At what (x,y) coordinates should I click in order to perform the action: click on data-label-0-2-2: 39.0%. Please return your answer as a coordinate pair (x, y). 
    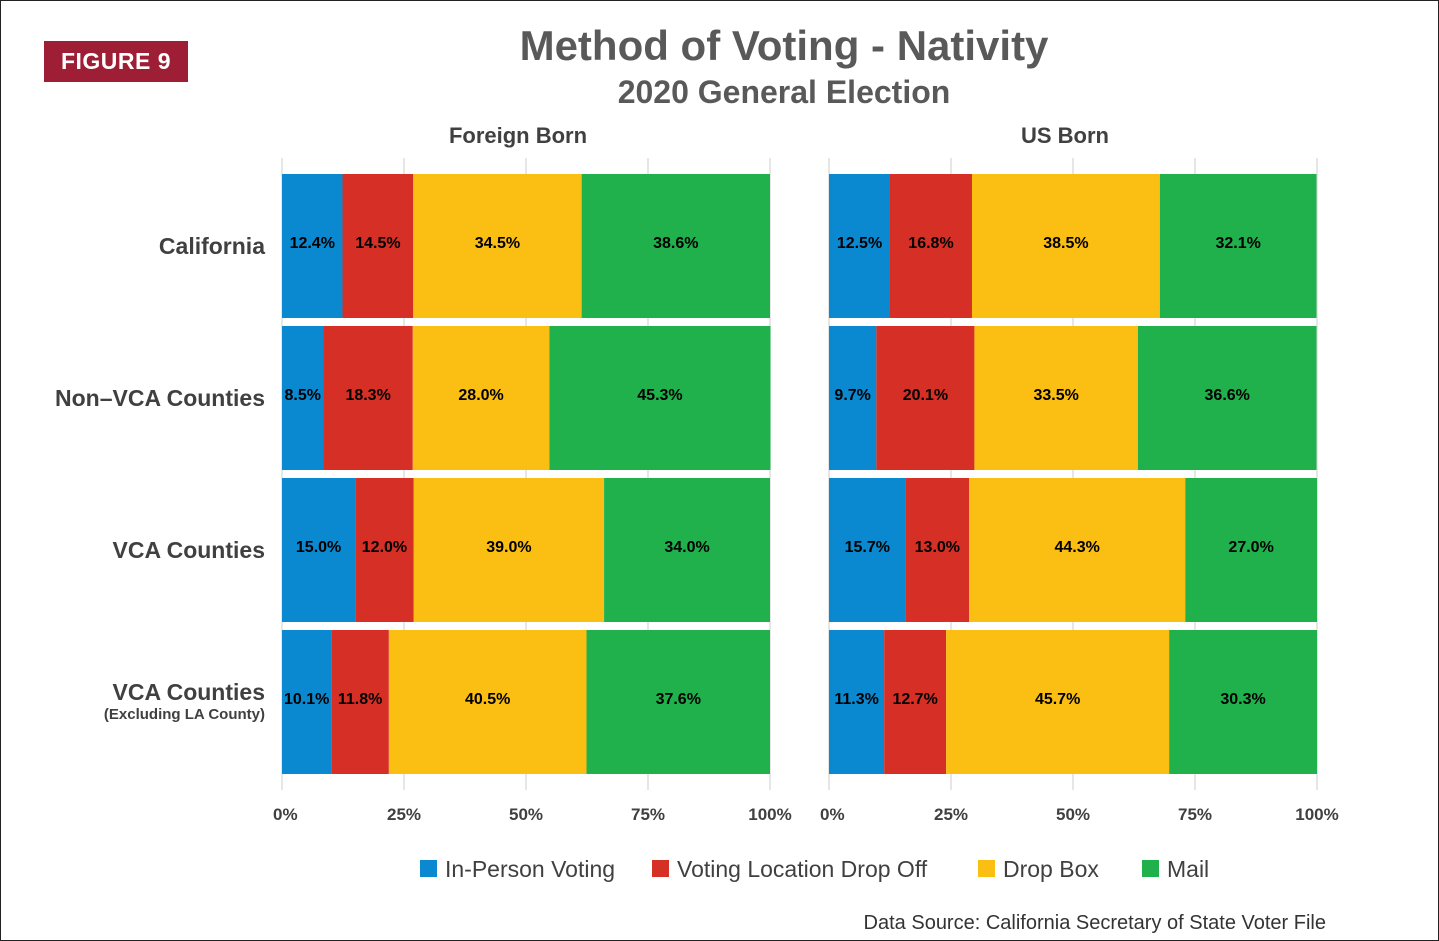
    Looking at the image, I should click on (508, 547).